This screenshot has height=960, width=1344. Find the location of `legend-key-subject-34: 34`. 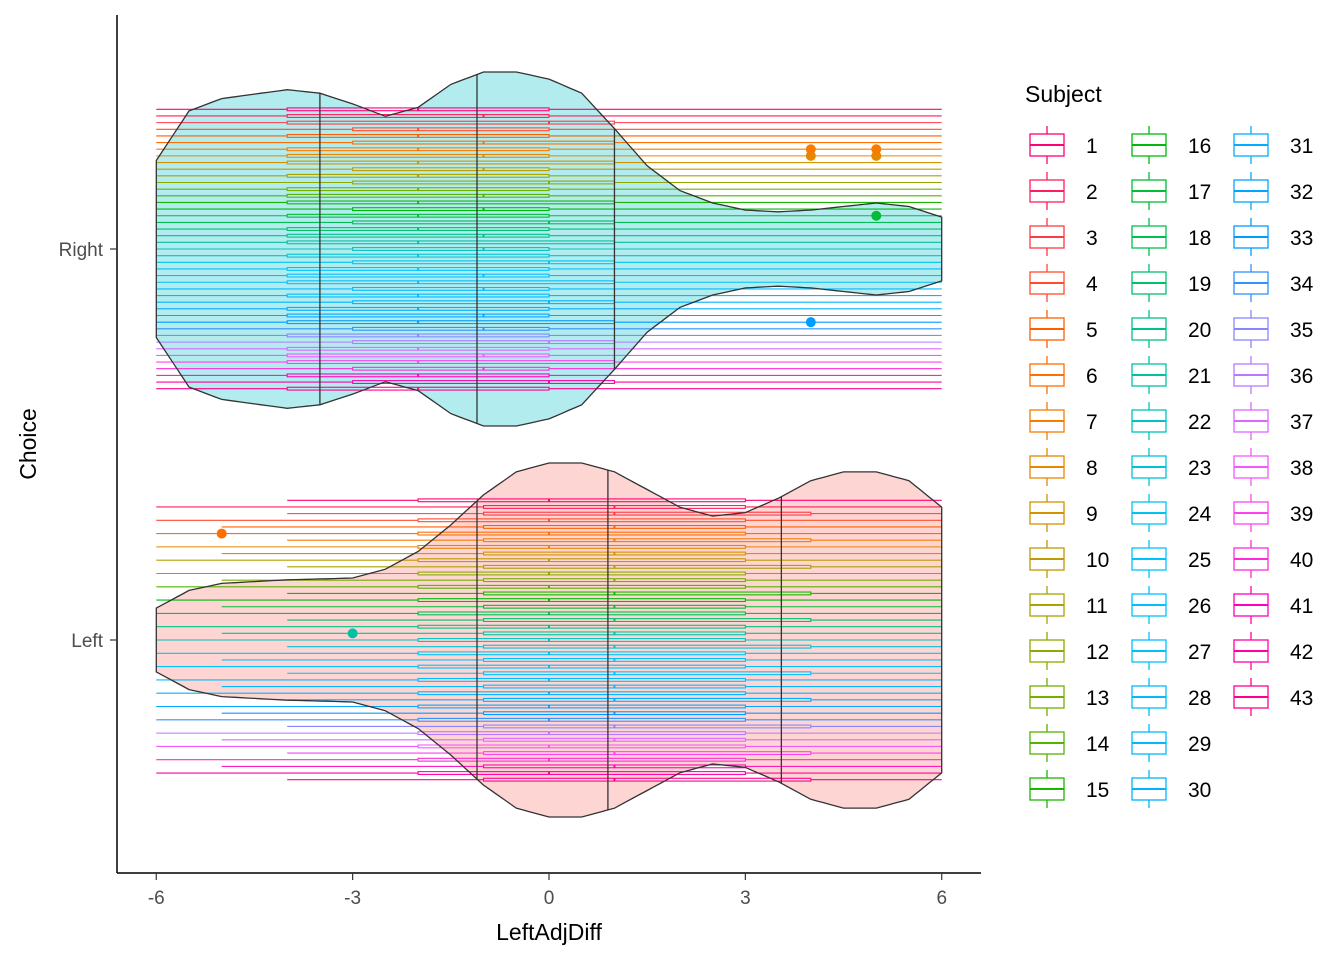

legend-key-subject-34: 34 is located at coordinates (1273, 283).